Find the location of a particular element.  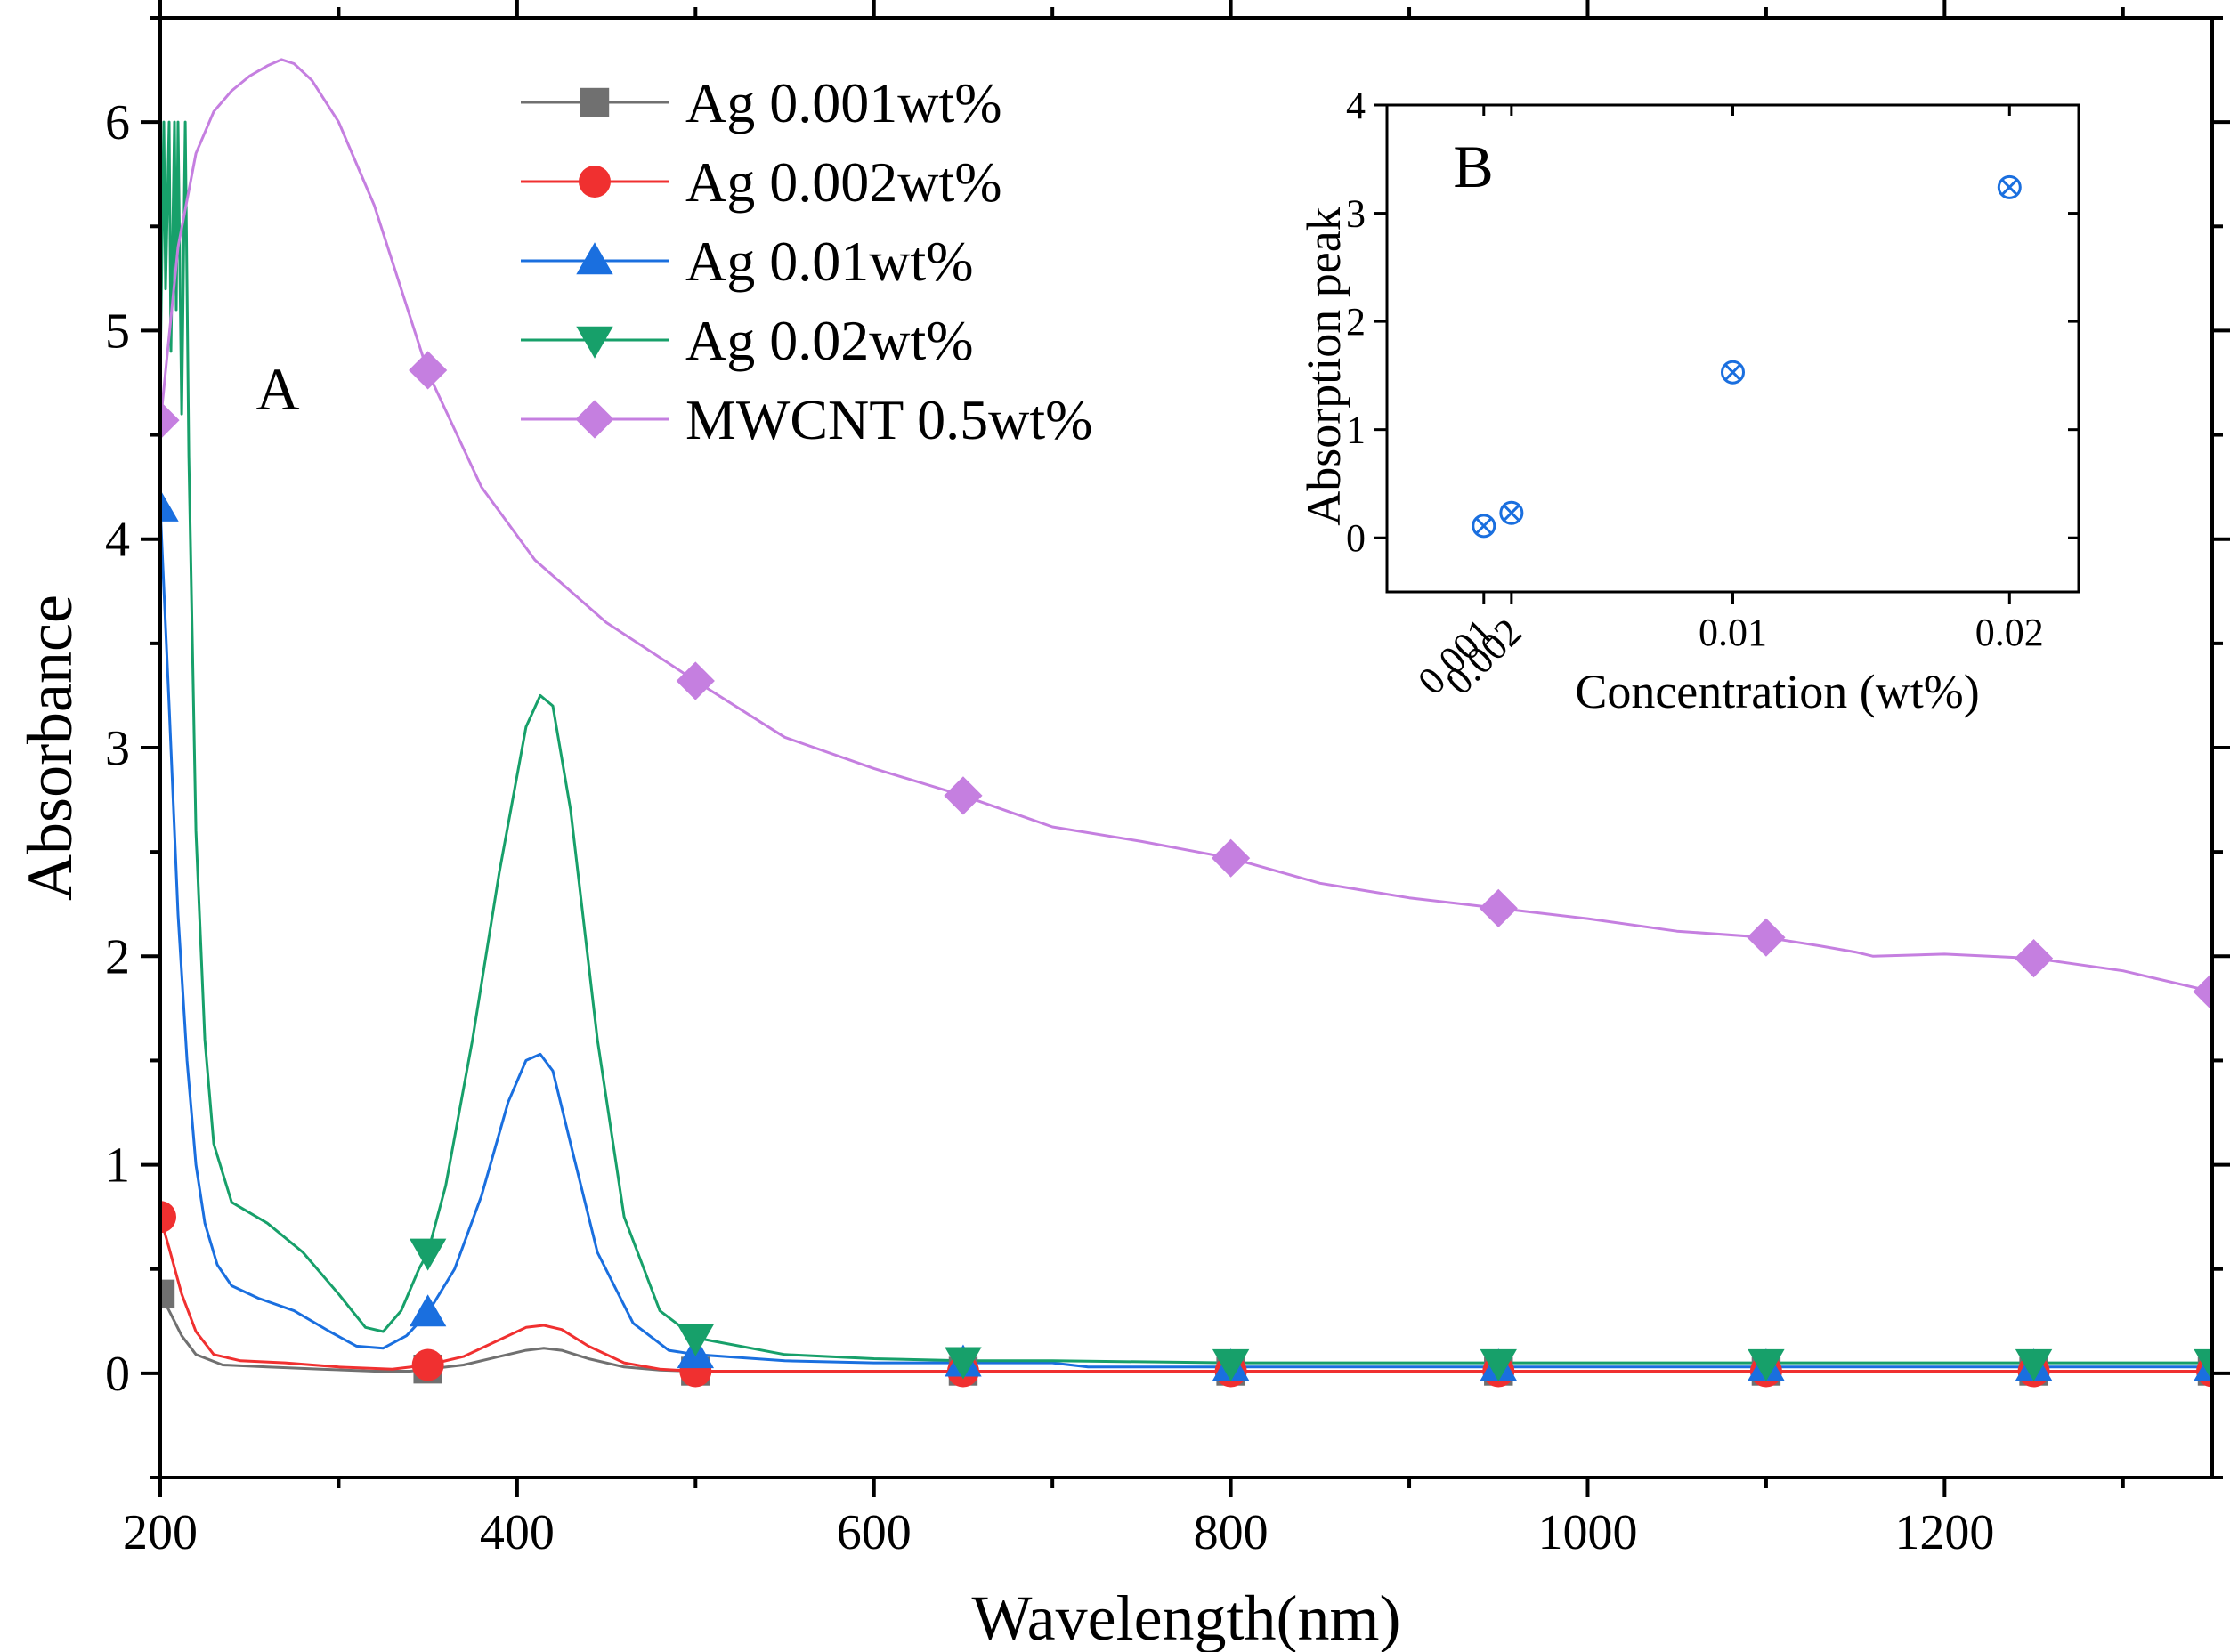

inset-x-axis-title: Concentration (wt%) is located at coordinates (1777, 691).